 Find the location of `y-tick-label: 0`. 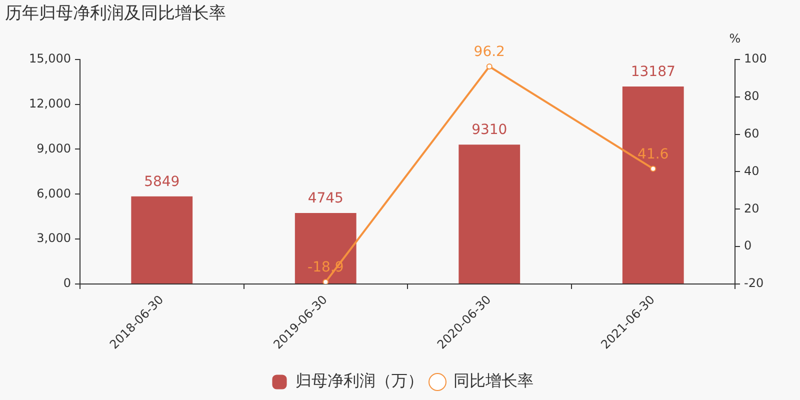

y-tick-label: 0 is located at coordinates (67, 283).